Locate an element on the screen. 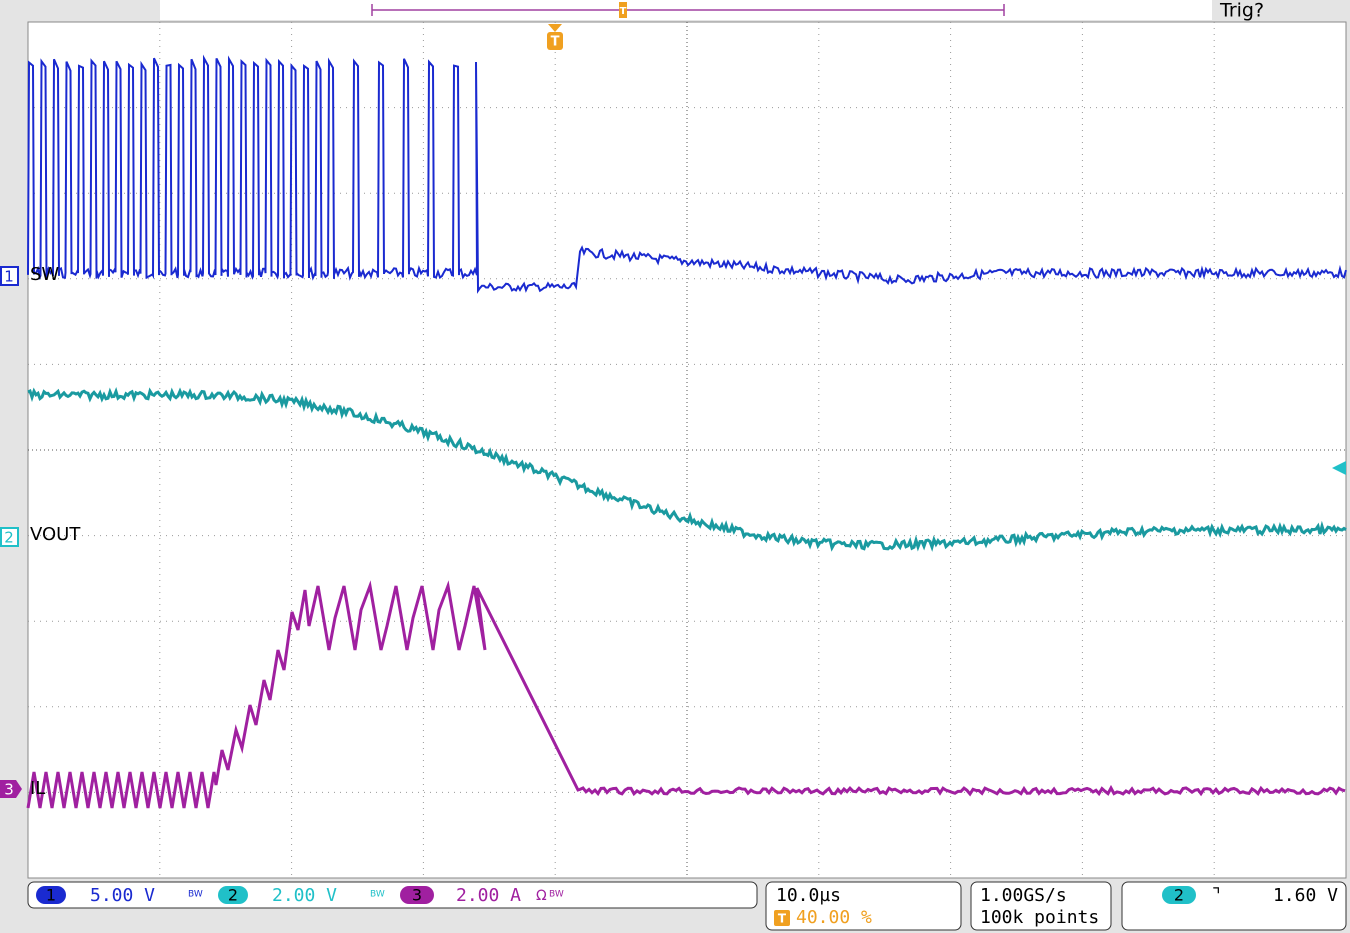 Image resolution: width=1350 pixels, height=933 pixels. ch2-marker-number: 2 is located at coordinates (9, 538).